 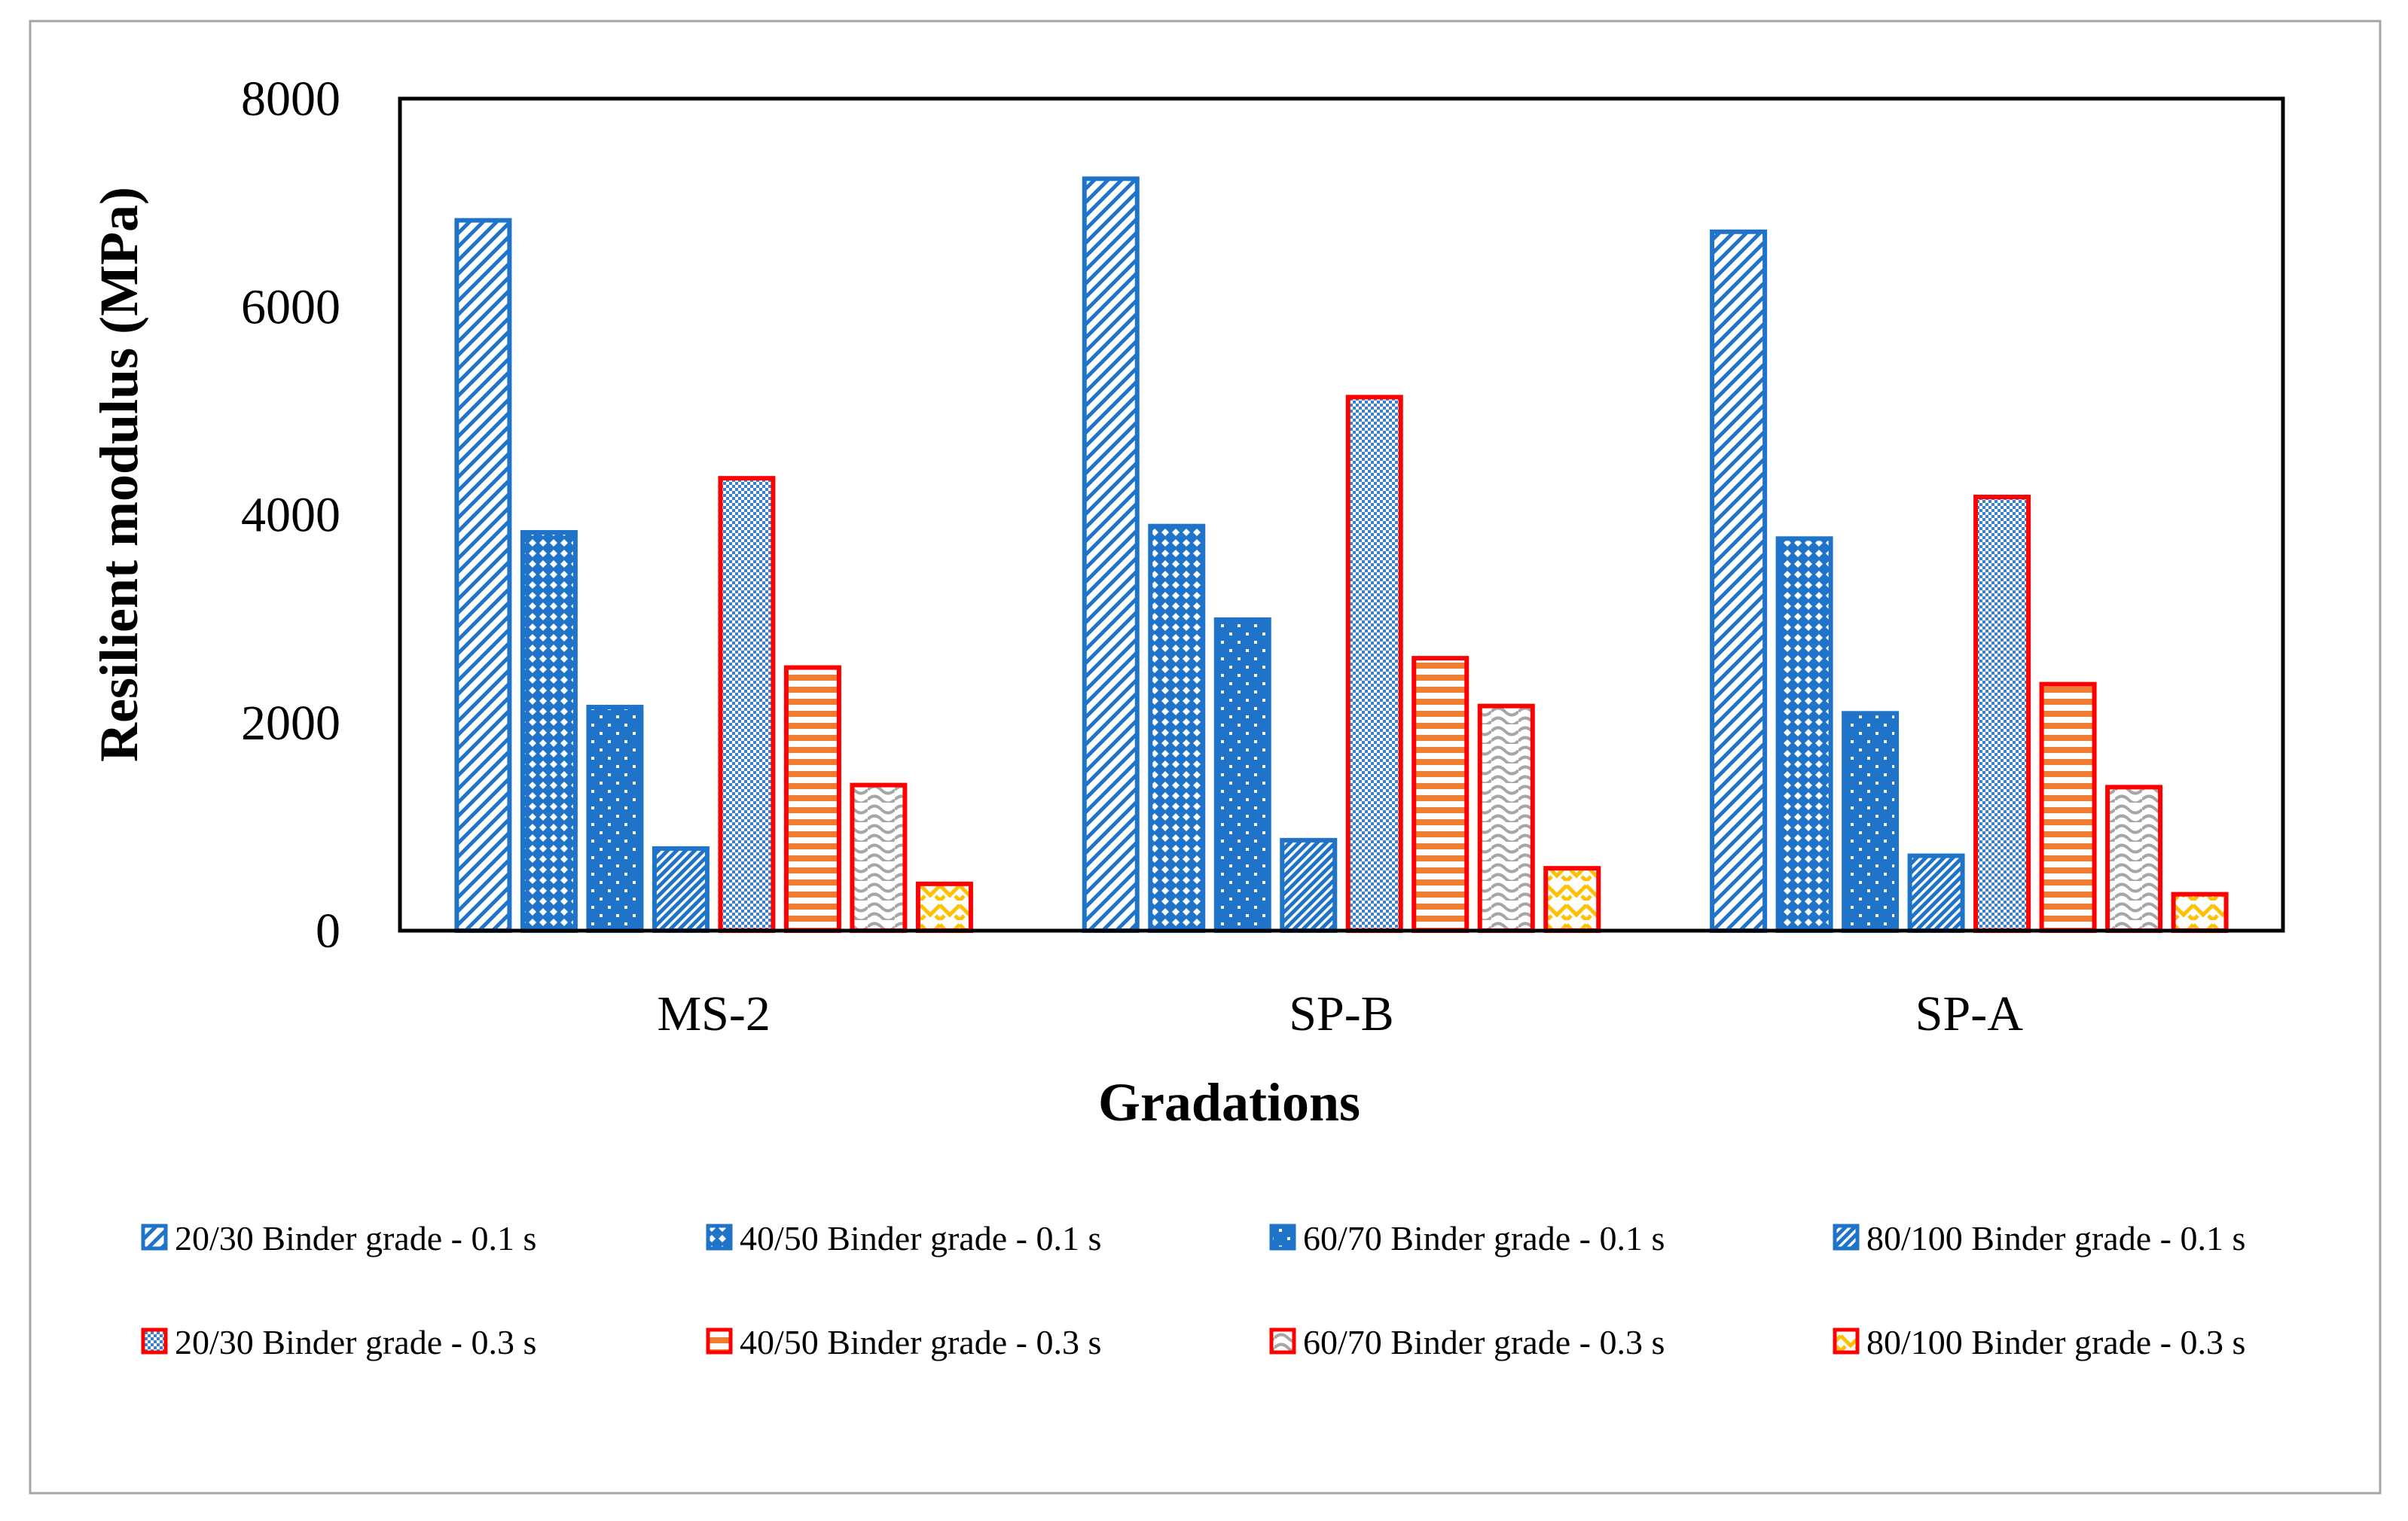 What do you see at coordinates (2068, 807) in the screenshot?
I see `bar-sp-a-40-50-binder-grade-0-3-s` at bounding box center [2068, 807].